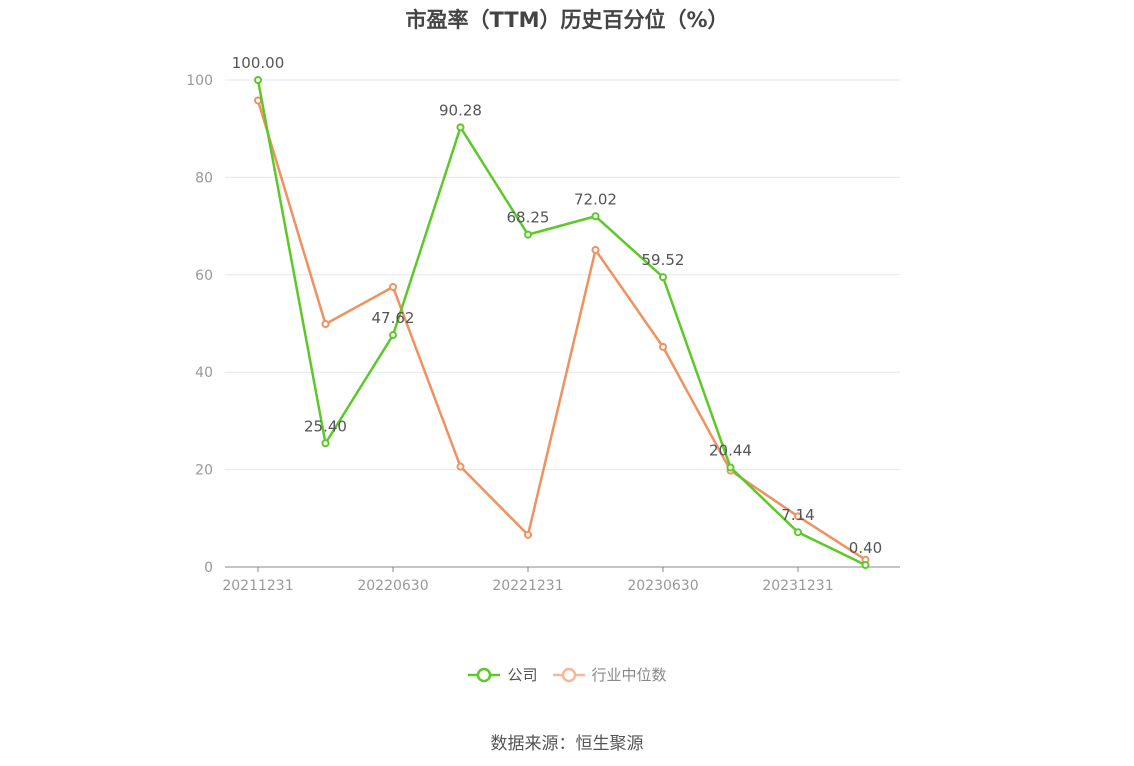 This screenshot has width=1134, height=766. Describe the element at coordinates (528, 218) in the screenshot. I see `data-label: 68.25` at that location.